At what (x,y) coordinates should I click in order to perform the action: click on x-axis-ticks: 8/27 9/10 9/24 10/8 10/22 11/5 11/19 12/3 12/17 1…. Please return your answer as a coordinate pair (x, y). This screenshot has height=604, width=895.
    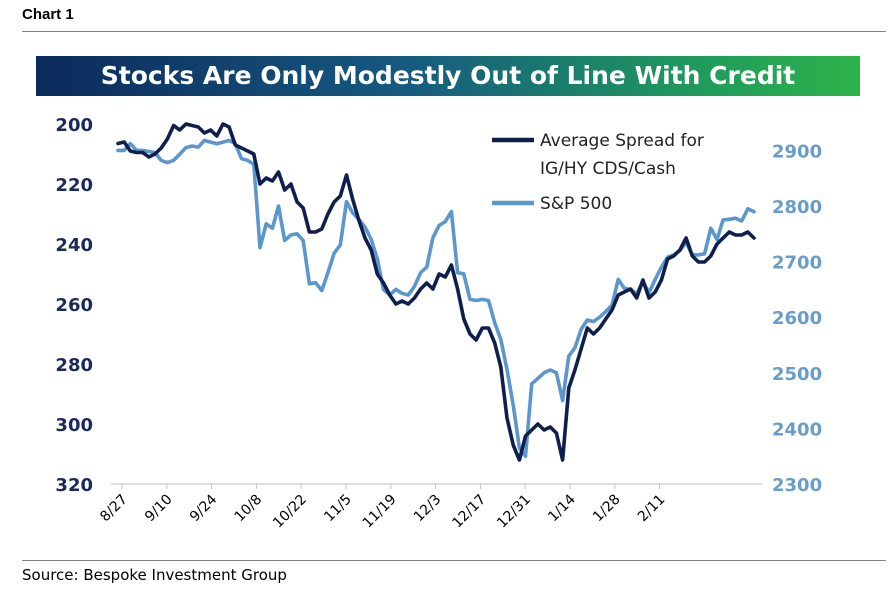
    Looking at the image, I should click on (382, 507).